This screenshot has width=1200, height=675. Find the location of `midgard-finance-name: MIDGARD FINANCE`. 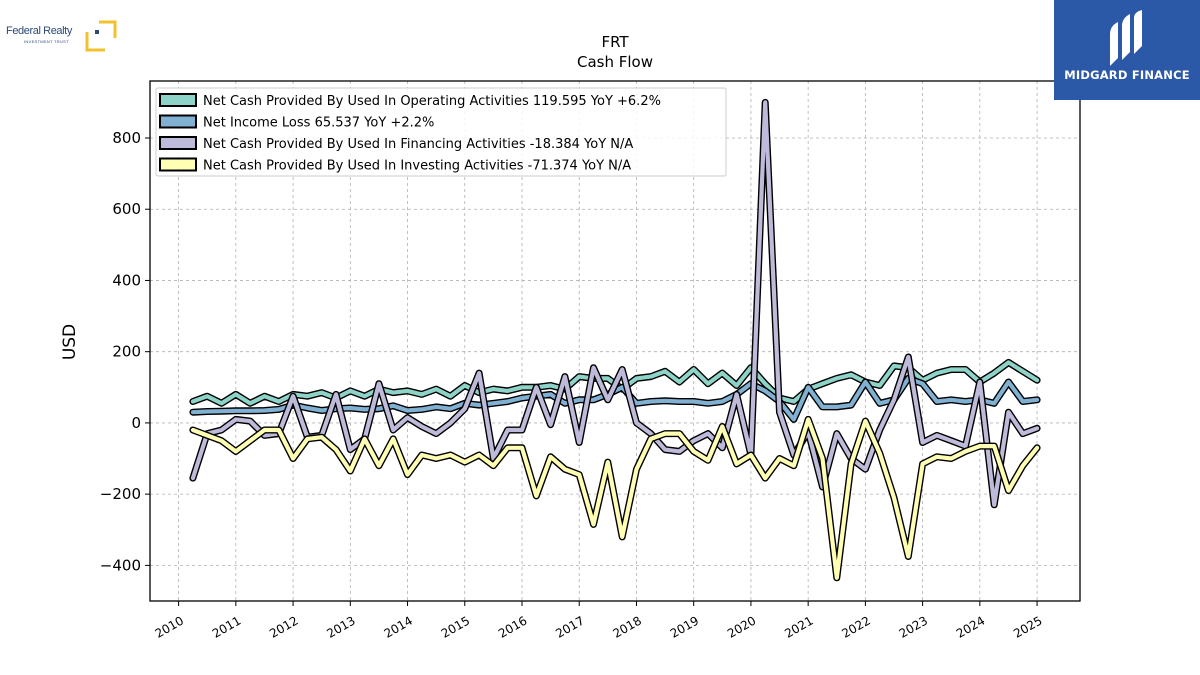

midgard-finance-name: MIDGARD FINANCE is located at coordinates (1127, 75).